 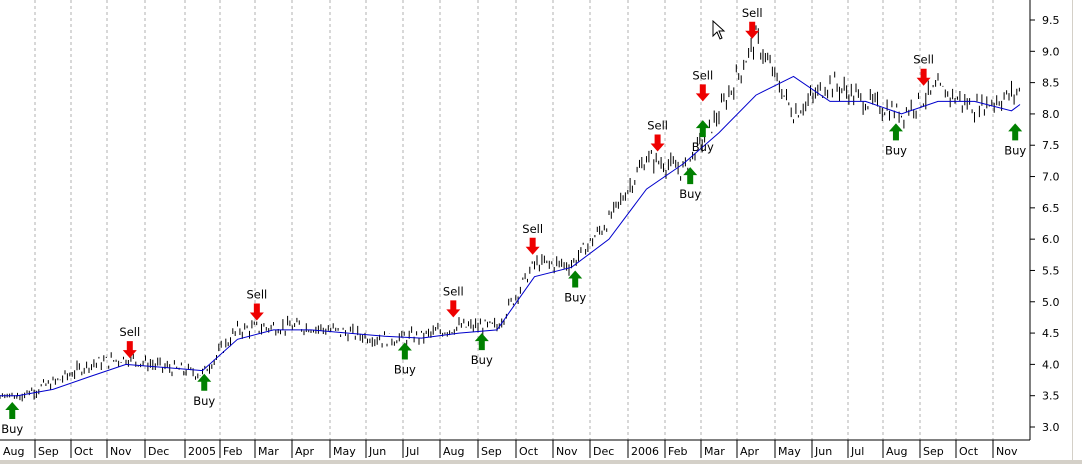 I want to click on y-tick-label: 5.5, so click(x=1051, y=270).